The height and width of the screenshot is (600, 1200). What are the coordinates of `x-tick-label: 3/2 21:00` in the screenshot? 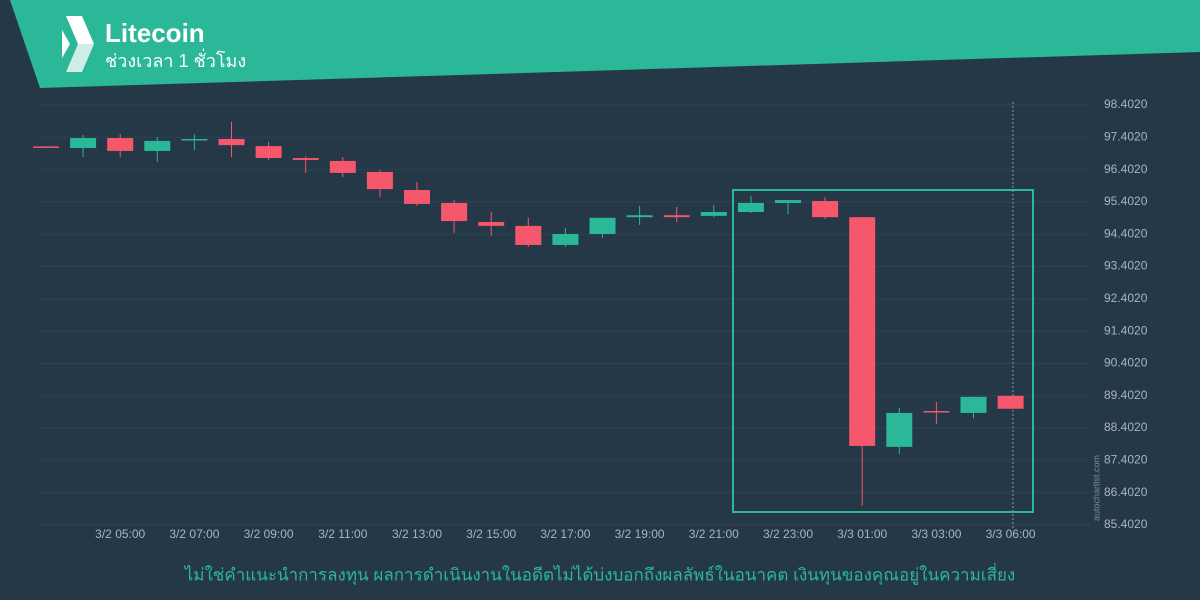 It's located at (714, 534).